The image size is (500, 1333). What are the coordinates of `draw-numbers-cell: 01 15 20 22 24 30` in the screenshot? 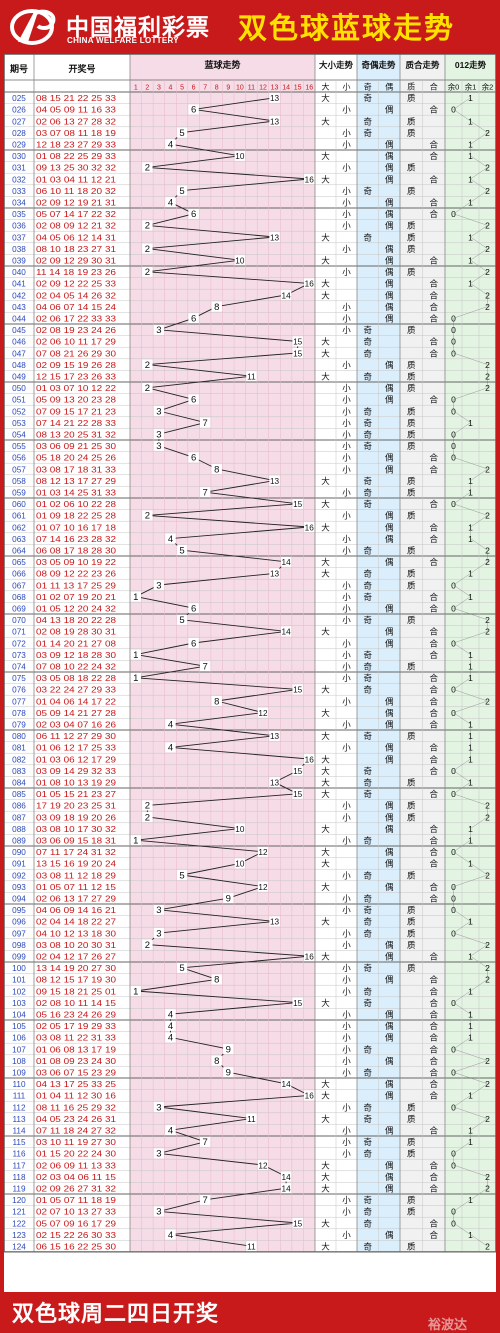 It's located at (76, 1154).